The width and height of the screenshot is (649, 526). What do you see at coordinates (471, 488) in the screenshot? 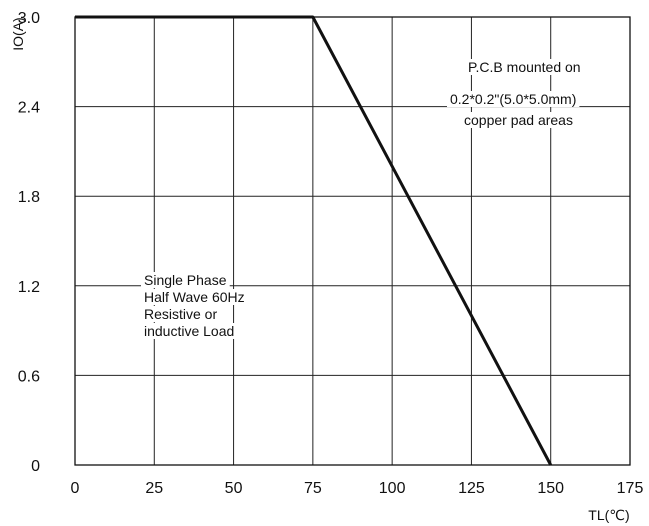
I see `x-tick-label-5: 125` at bounding box center [471, 488].